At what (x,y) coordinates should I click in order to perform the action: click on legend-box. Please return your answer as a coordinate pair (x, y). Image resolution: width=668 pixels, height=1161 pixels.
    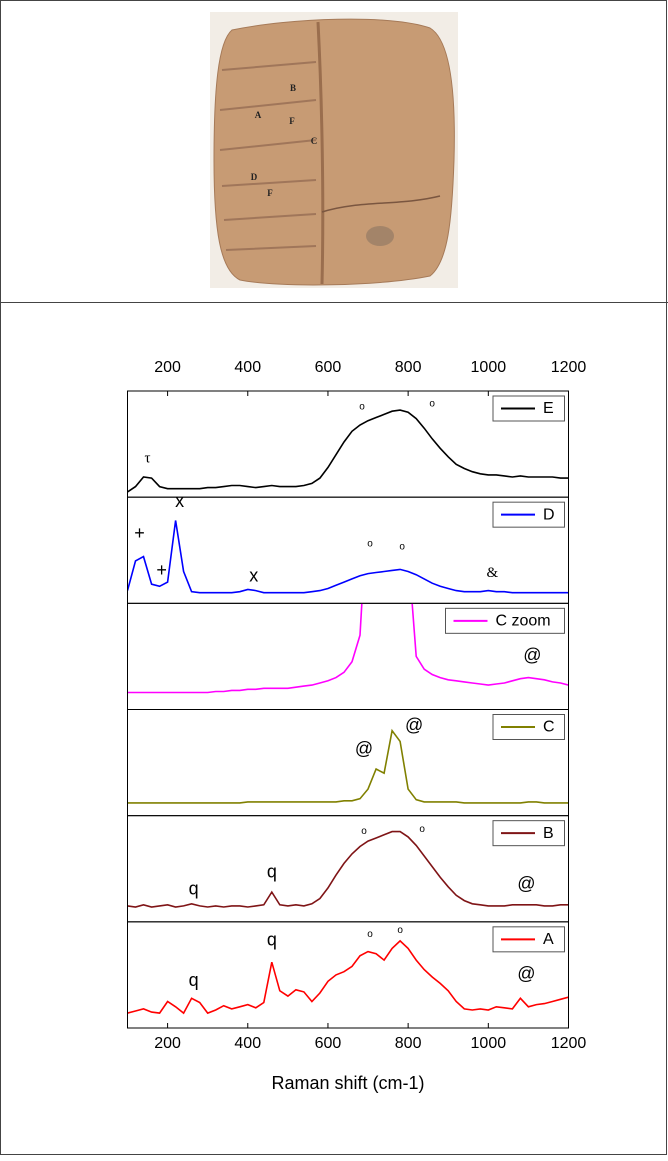
    Looking at the image, I should click on (505, 620).